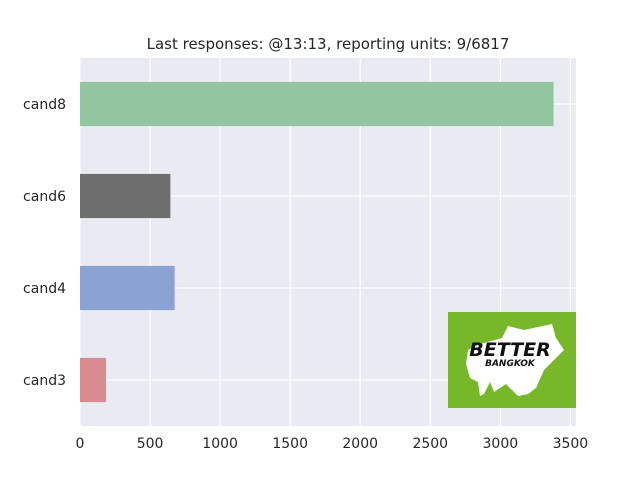 This screenshot has height=480, width=640. What do you see at coordinates (317, 104) in the screenshot?
I see `bar-cand8` at bounding box center [317, 104].